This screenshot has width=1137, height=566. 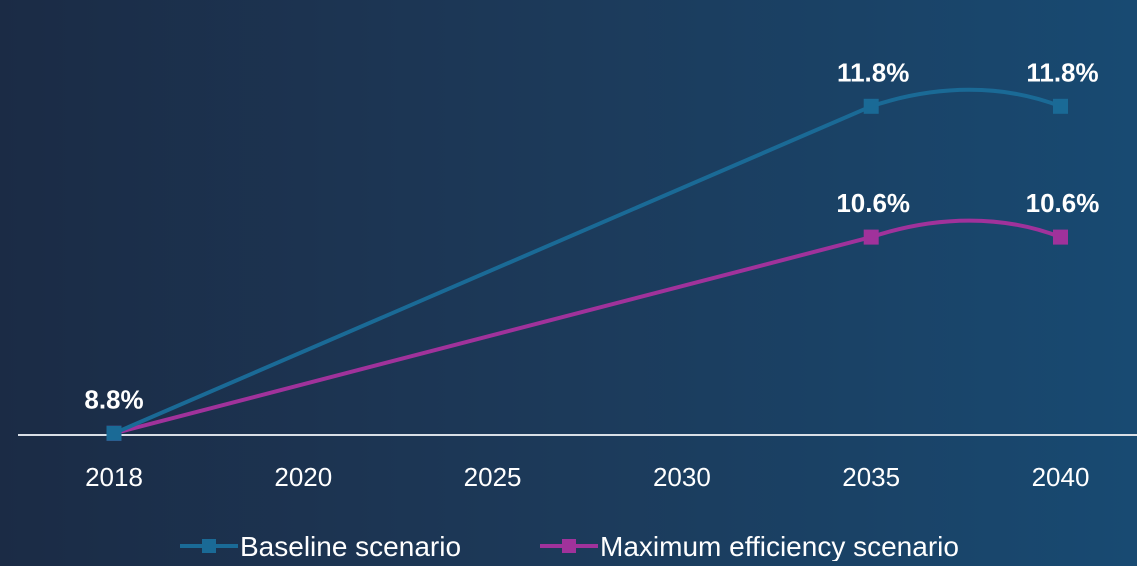 I want to click on marker-baseline-scenario-2018, so click(x=114, y=433).